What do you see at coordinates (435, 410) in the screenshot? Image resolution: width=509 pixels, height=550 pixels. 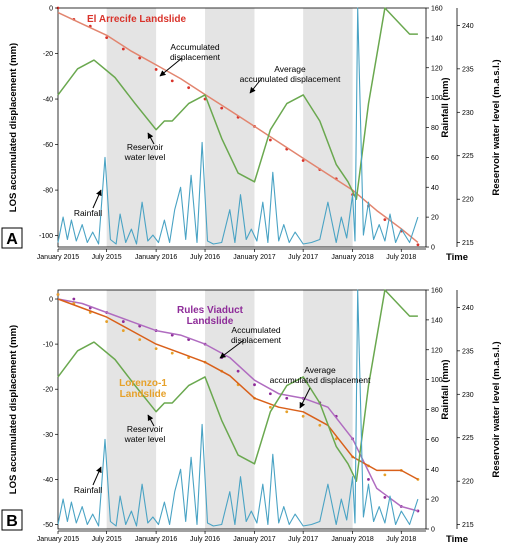 I see `y-rain-tick-label: 80` at bounding box center [435, 410].